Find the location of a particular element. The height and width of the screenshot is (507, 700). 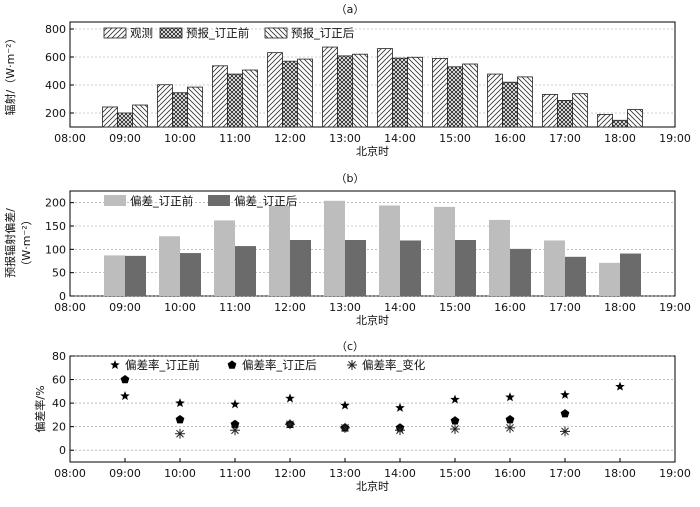

panel-label-b: （b） is located at coordinates (350, 178).